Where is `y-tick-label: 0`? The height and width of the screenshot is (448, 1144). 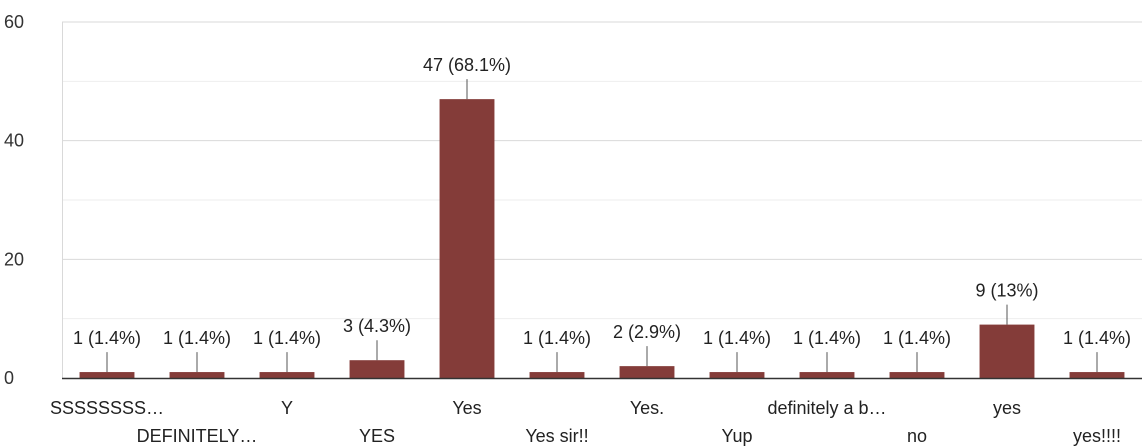
y-tick-label: 0 is located at coordinates (9, 378).